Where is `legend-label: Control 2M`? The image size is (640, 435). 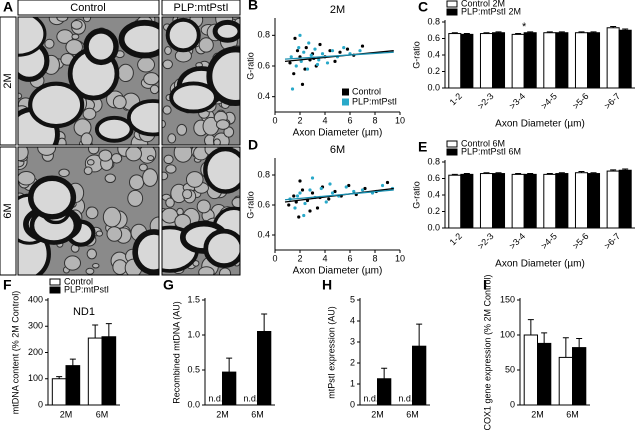
legend-label: Control 2M is located at coordinates (483, 4).